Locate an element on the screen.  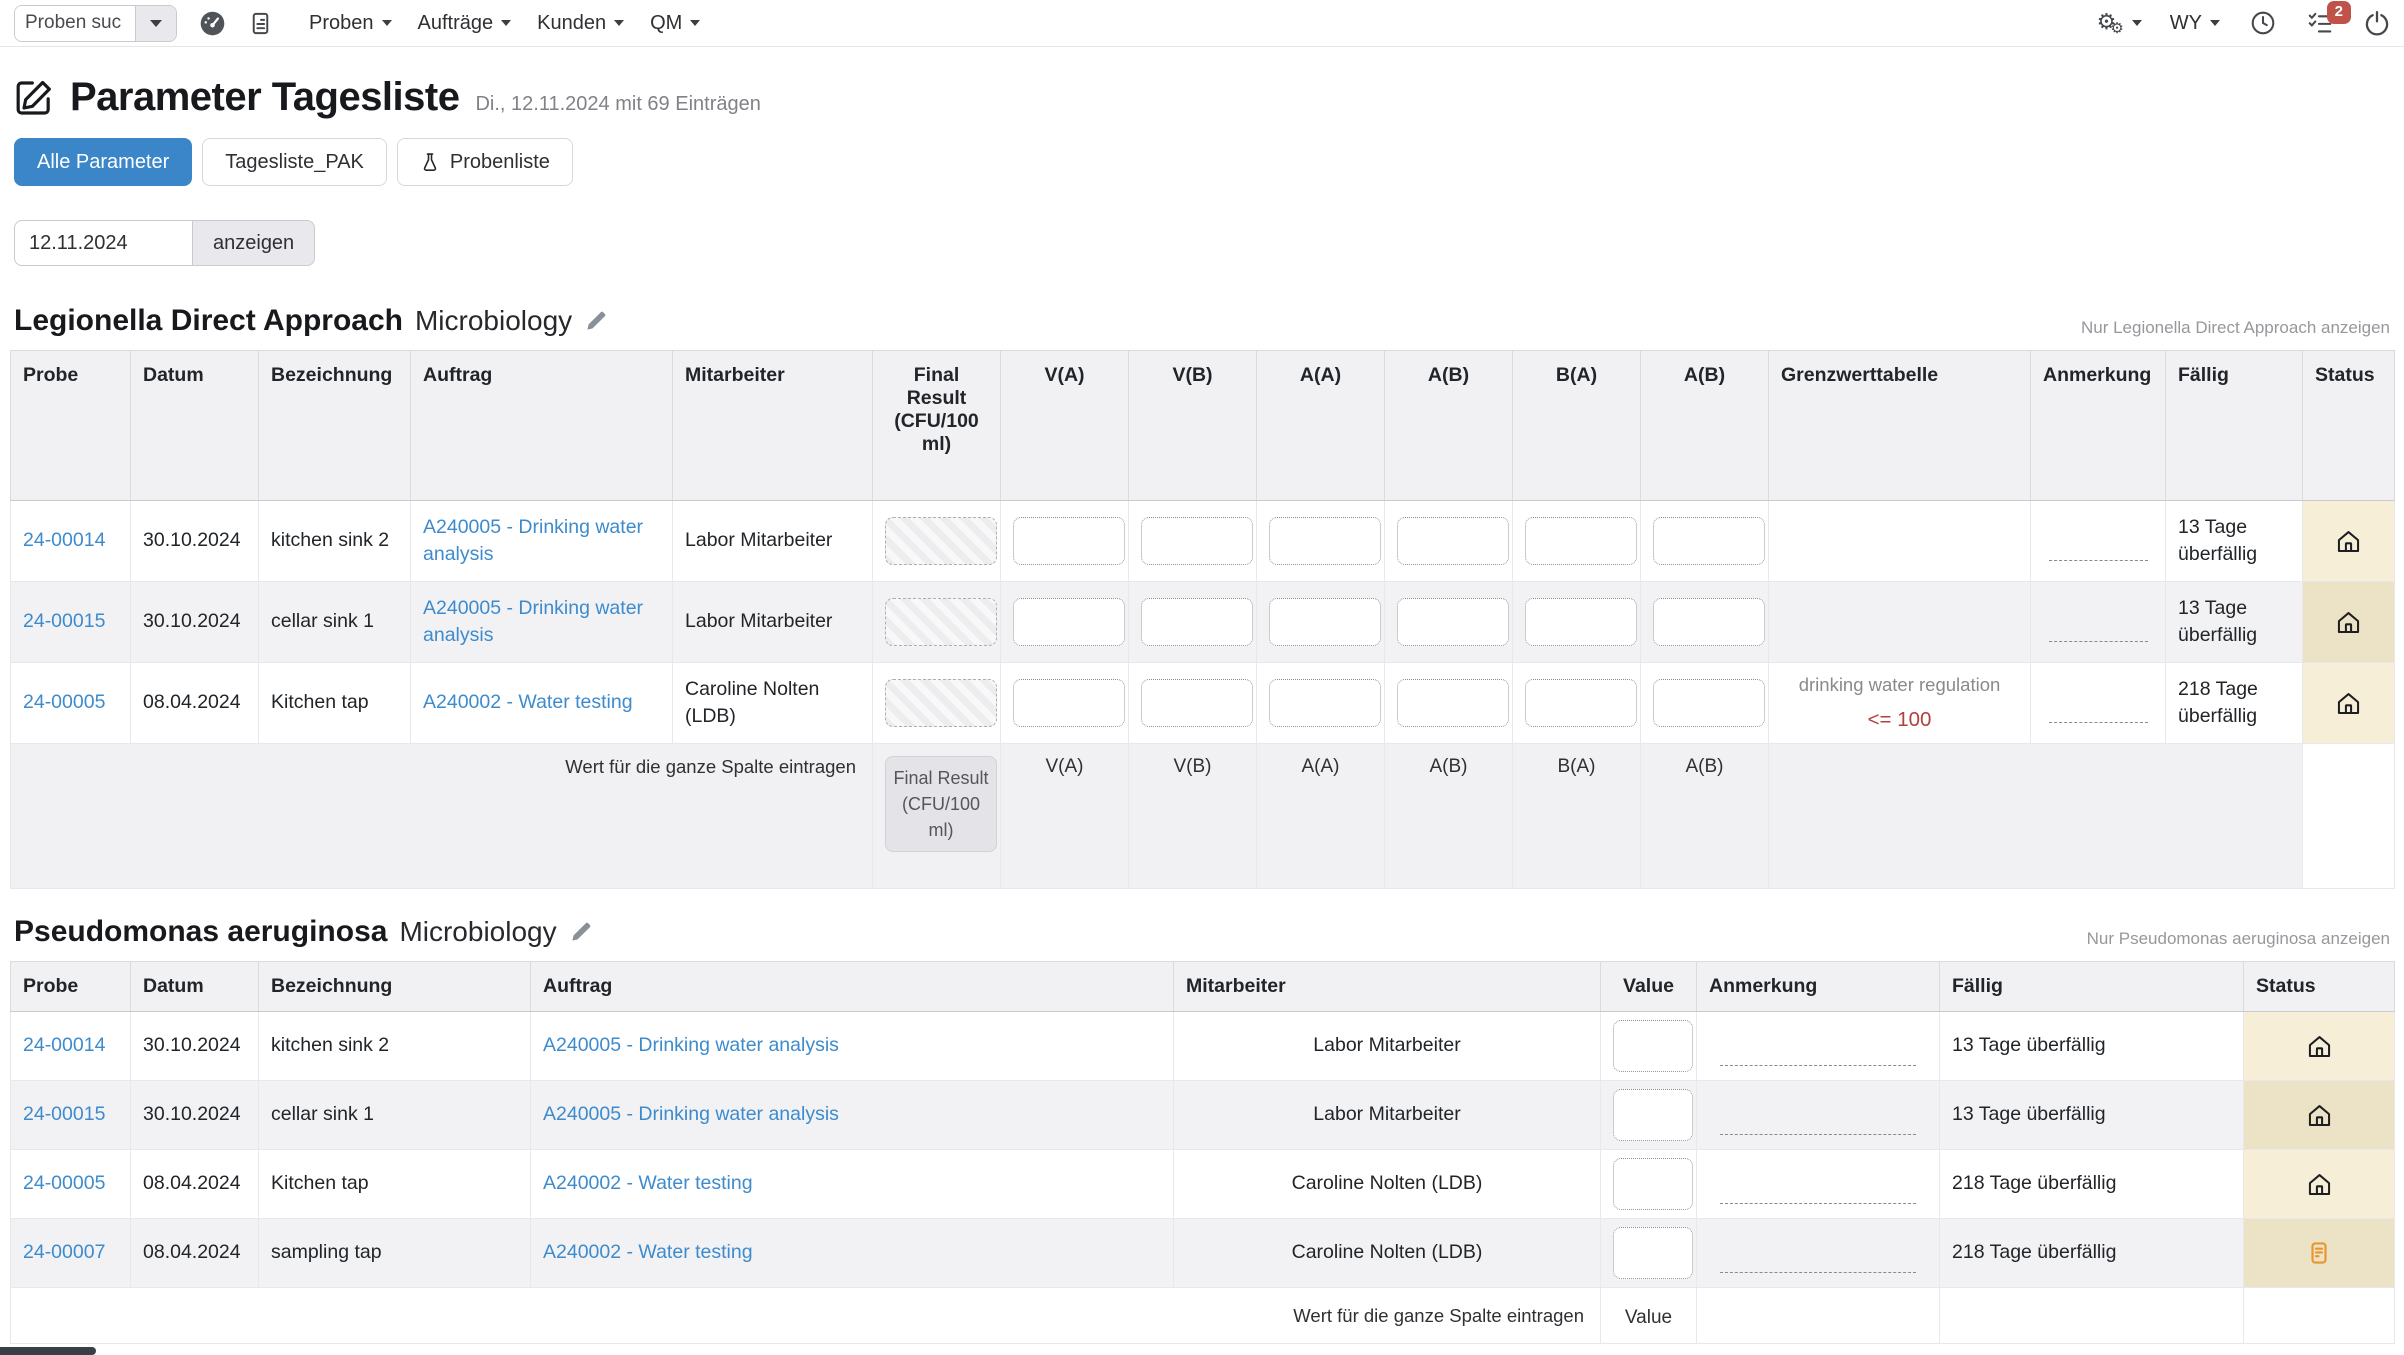
user-initials: WY is located at coordinates (2185, 22).